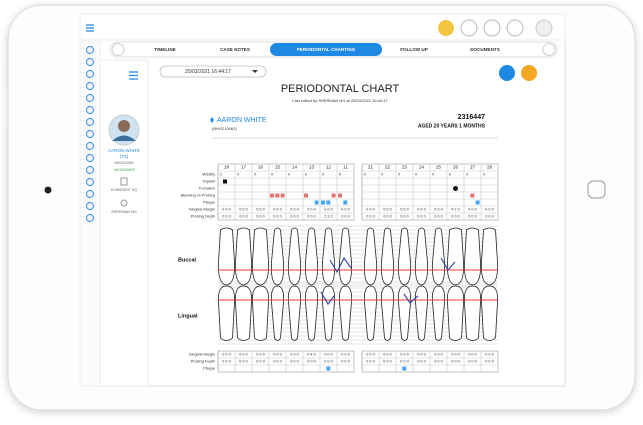 This screenshot has width=643, height=425. I want to click on active-tab, so click(326, 49).